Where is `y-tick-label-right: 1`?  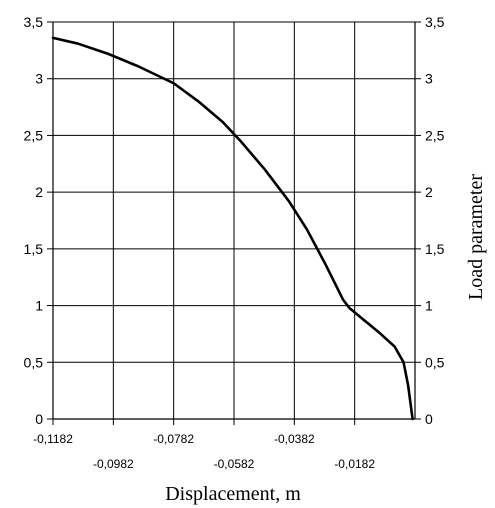 y-tick-label-right: 1 is located at coordinates (429, 306).